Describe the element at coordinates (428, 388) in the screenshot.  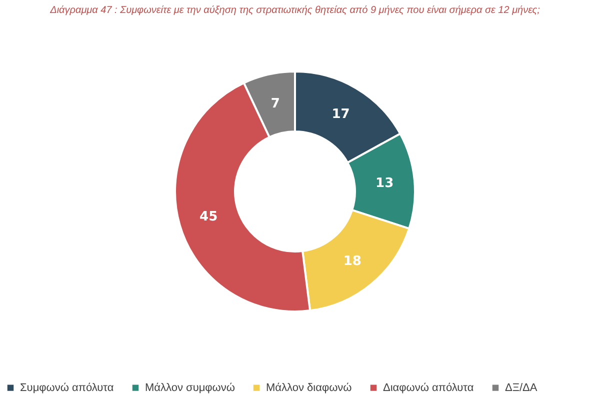
I see `legend-label: Διαφωνώ απόλυτα` at that location.